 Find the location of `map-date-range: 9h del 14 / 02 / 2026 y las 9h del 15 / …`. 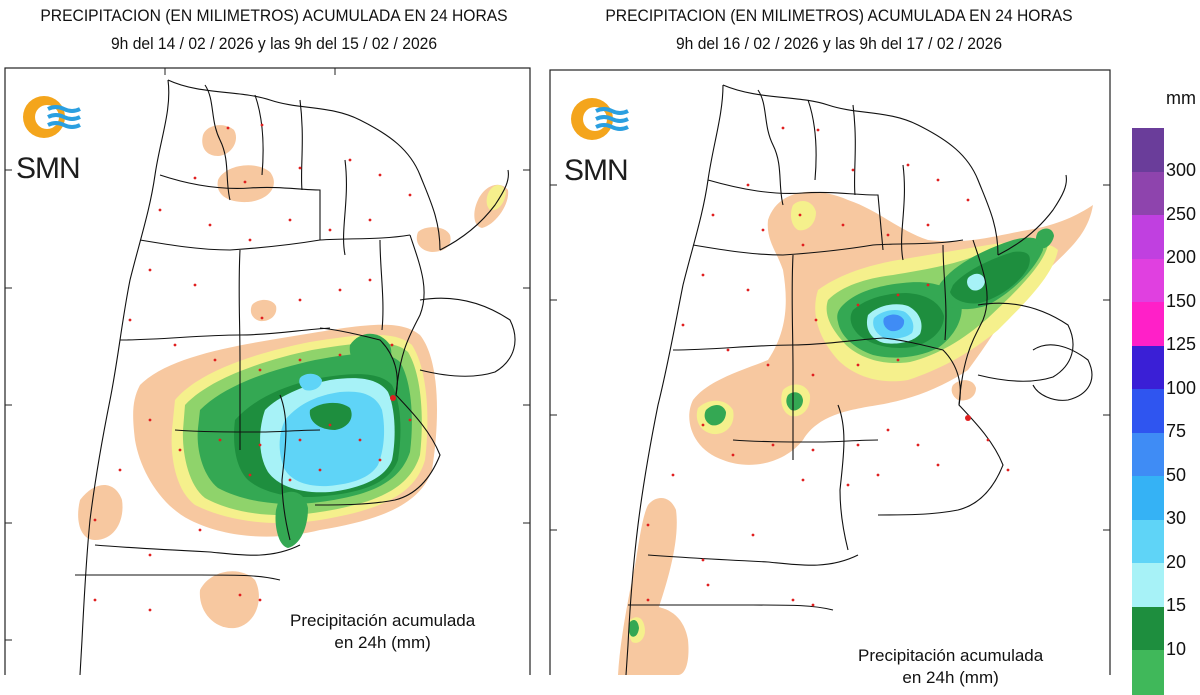

map-date-range: 9h del 14 / 02 / 2026 y las 9h del 15 / … is located at coordinates (274, 43).